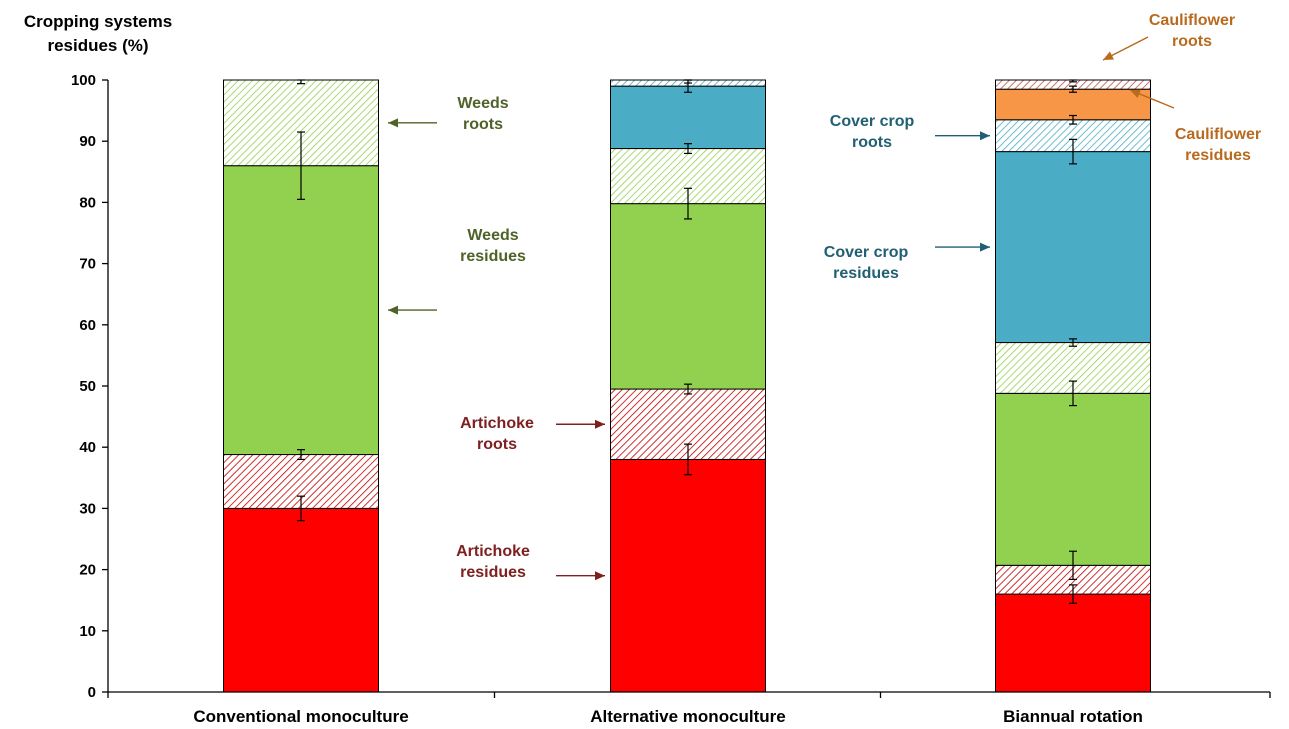  What do you see at coordinates (87, 202) in the screenshot?
I see `y-tick-label-80: 80` at bounding box center [87, 202].